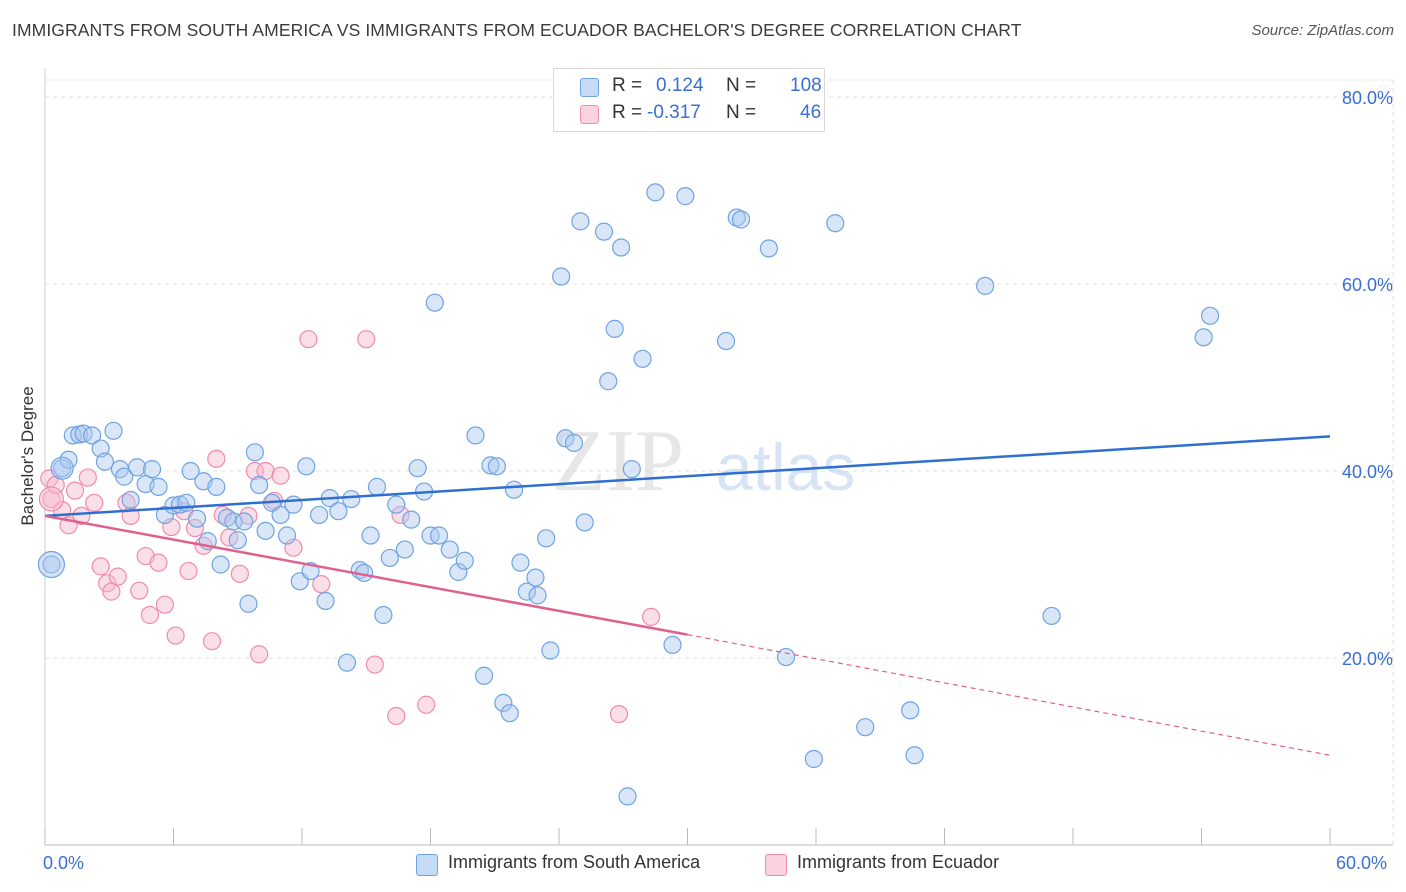 The width and height of the screenshot is (1406, 892). What do you see at coordinates (51, 564) in the screenshot?
I see `south-america-point-large` at bounding box center [51, 564].